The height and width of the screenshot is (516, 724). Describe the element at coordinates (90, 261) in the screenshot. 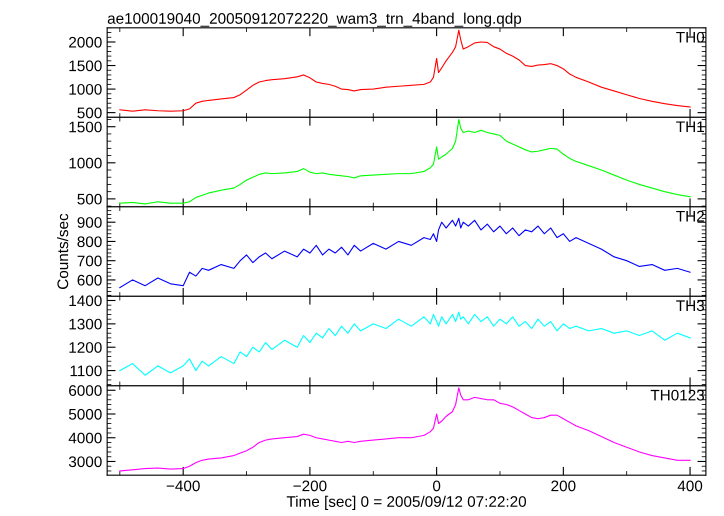

I see `y-tick-label: 700` at that location.